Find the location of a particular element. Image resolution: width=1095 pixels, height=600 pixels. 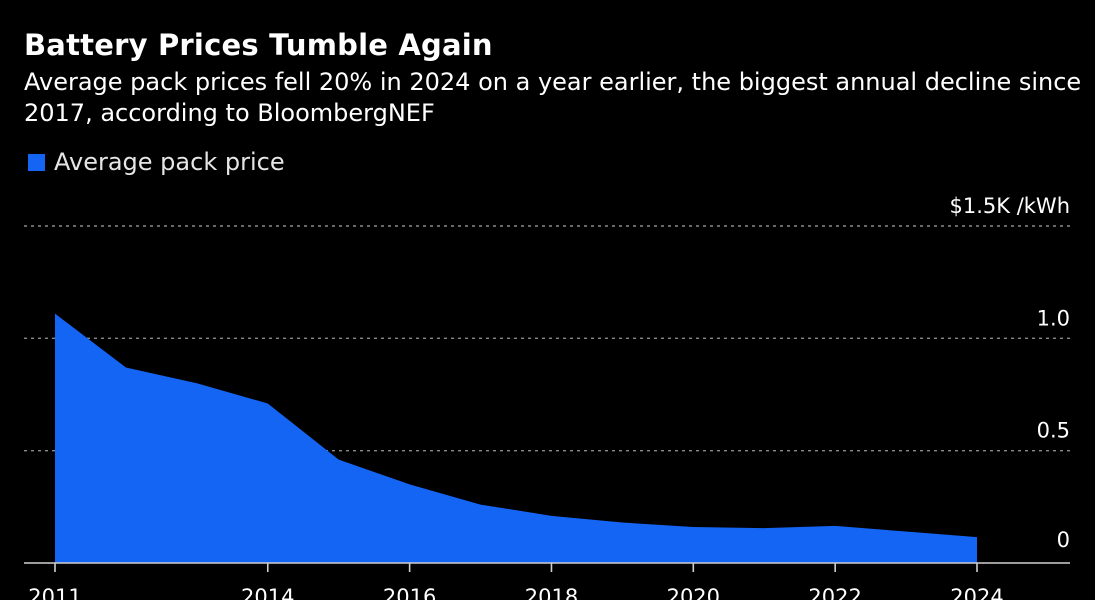

y-tick-label: 0 is located at coordinates (1063, 540).